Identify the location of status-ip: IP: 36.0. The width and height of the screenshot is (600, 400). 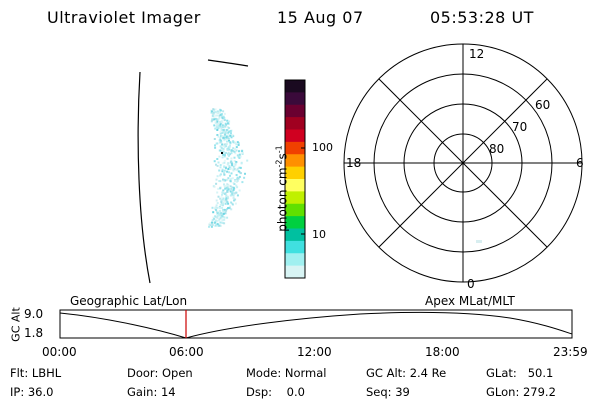
(31, 392).